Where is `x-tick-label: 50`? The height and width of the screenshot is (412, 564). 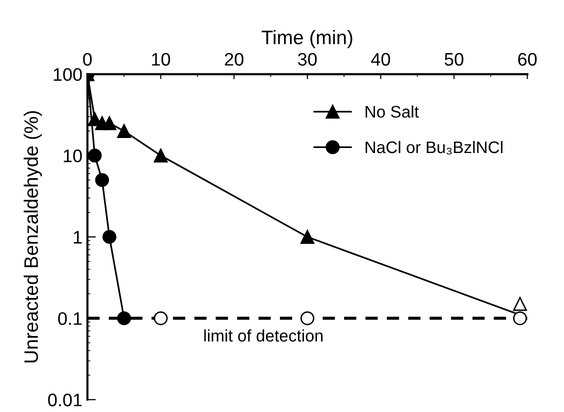
x-tick-label: 50 is located at coordinates (454, 59).